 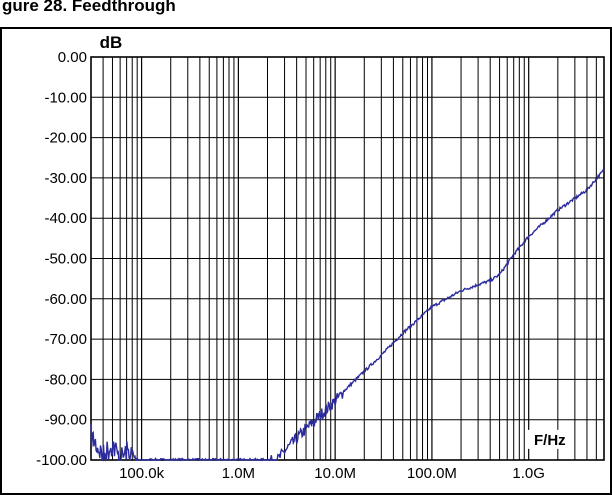 What do you see at coordinates (65, 138) in the screenshot?
I see `y-tick-label: -20.00` at bounding box center [65, 138].